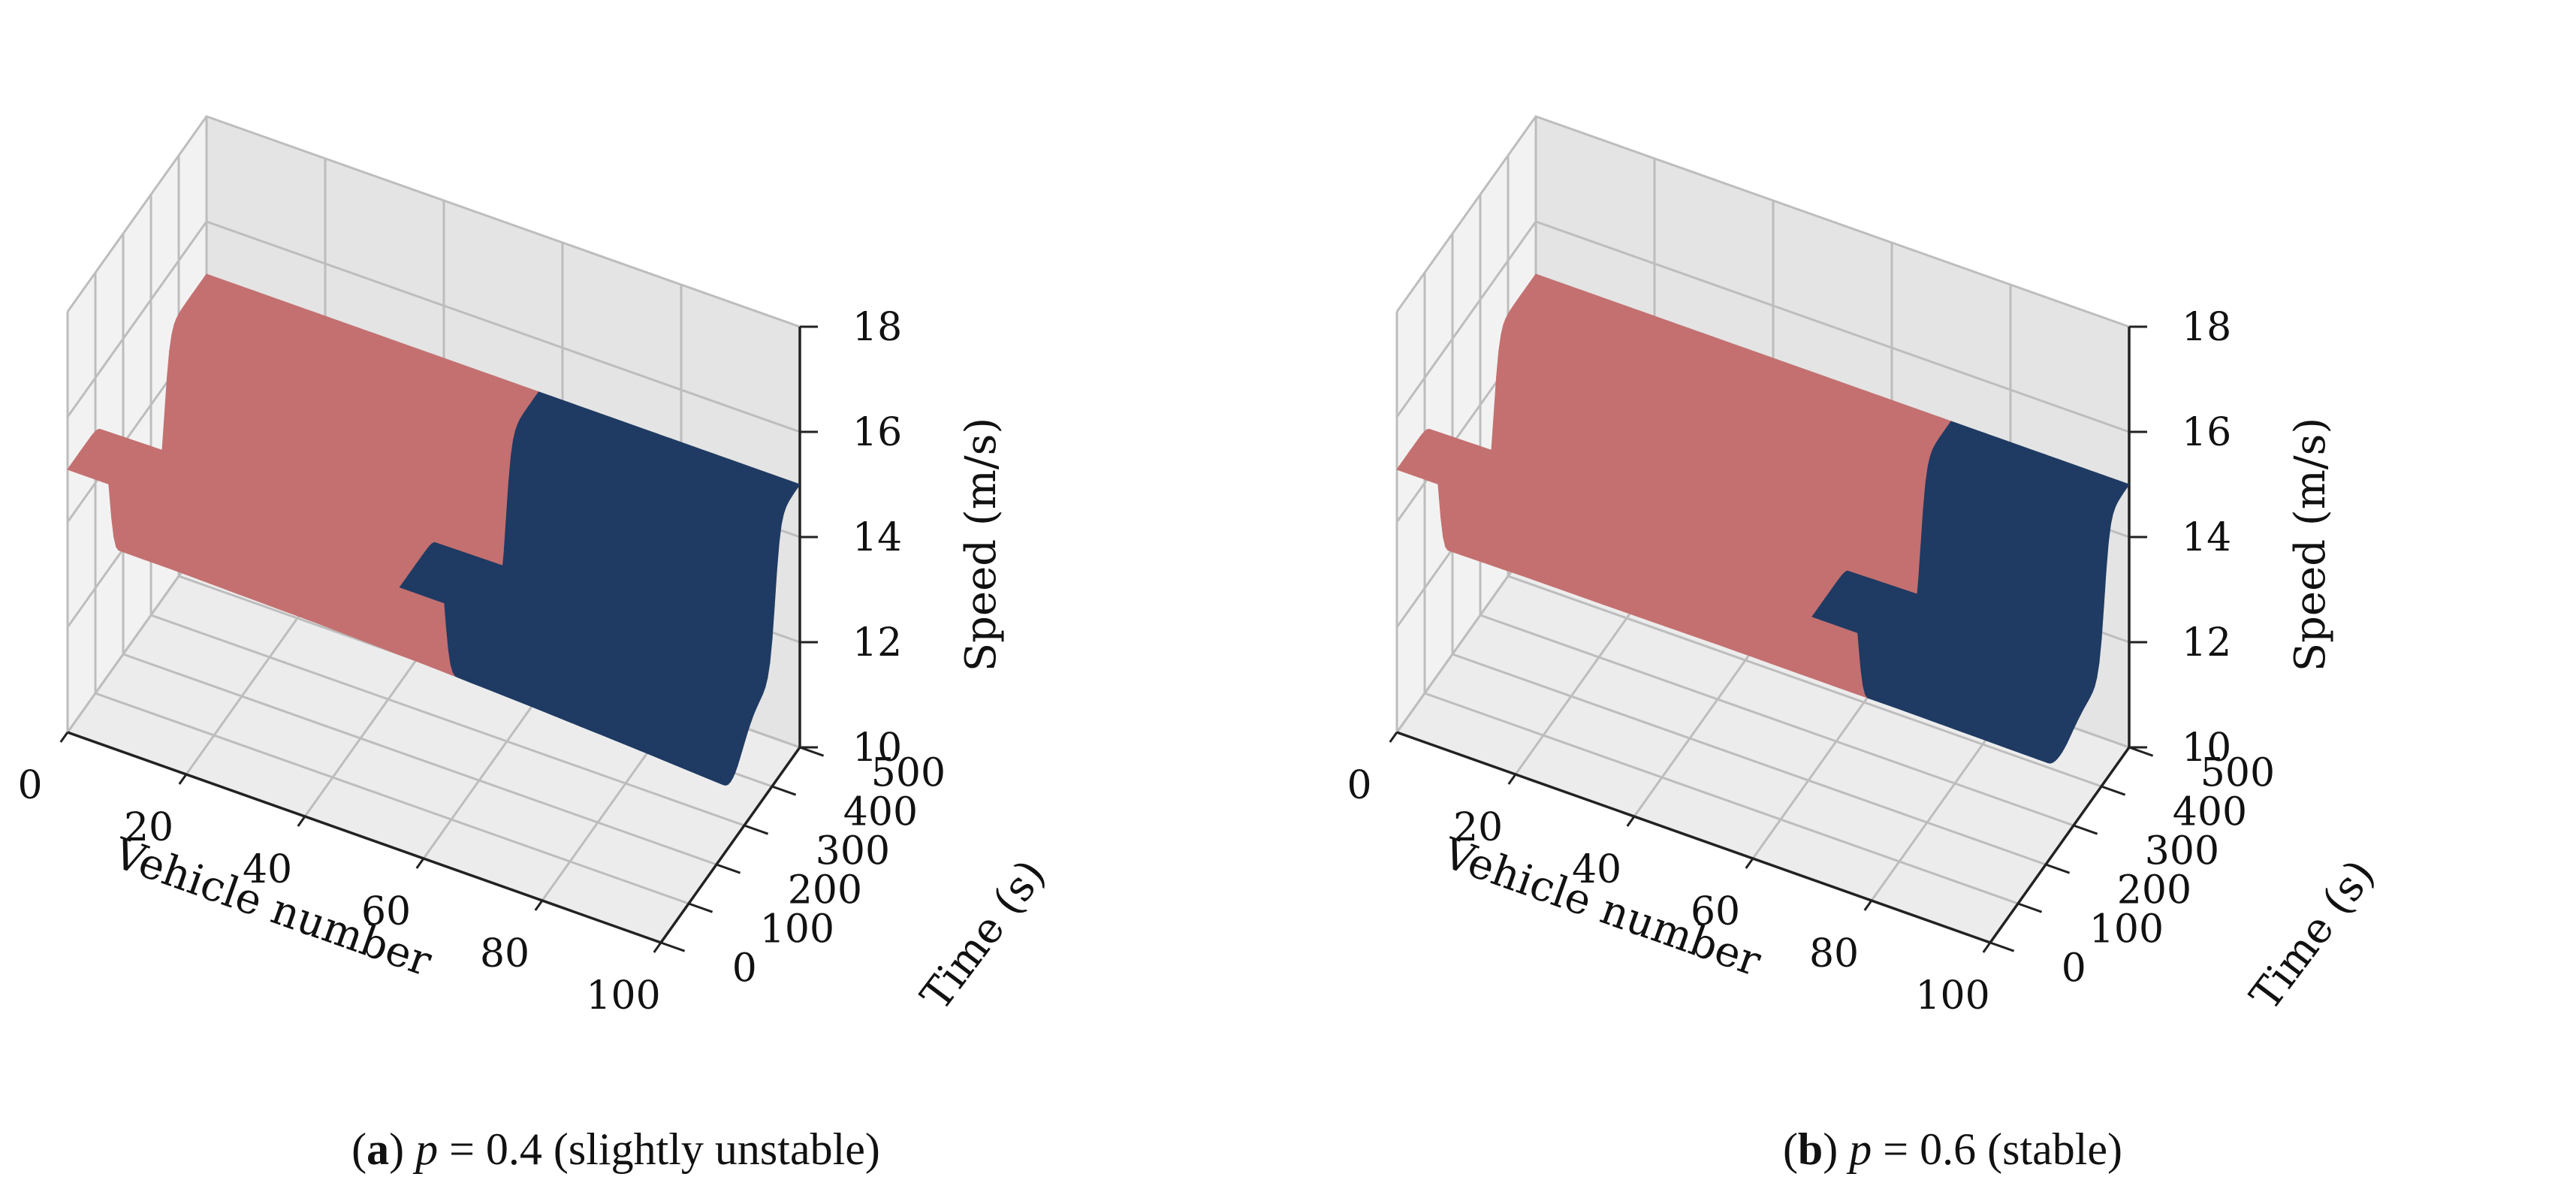 The height and width of the screenshot is (1201, 2576). Describe the element at coordinates (148, 828) in the screenshot. I see `x-tick-label: 20` at that location.